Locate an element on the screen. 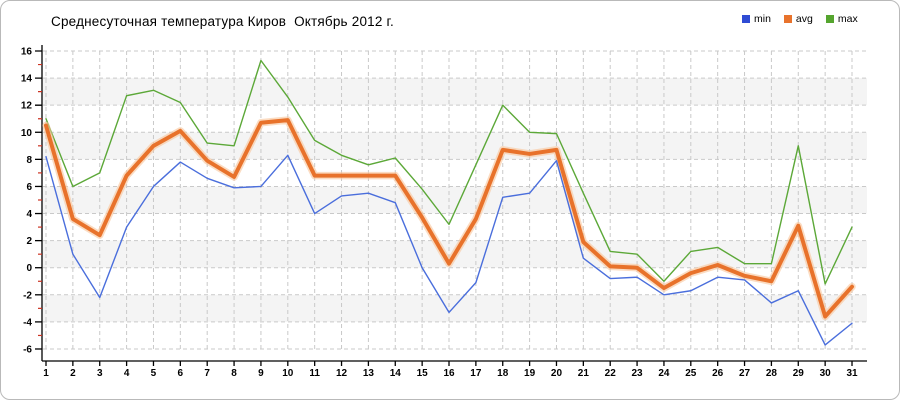  y-ticks: 16 14 12 10 8 6 4 2 0 -2 -4 -6 is located at coordinates (31, 201).